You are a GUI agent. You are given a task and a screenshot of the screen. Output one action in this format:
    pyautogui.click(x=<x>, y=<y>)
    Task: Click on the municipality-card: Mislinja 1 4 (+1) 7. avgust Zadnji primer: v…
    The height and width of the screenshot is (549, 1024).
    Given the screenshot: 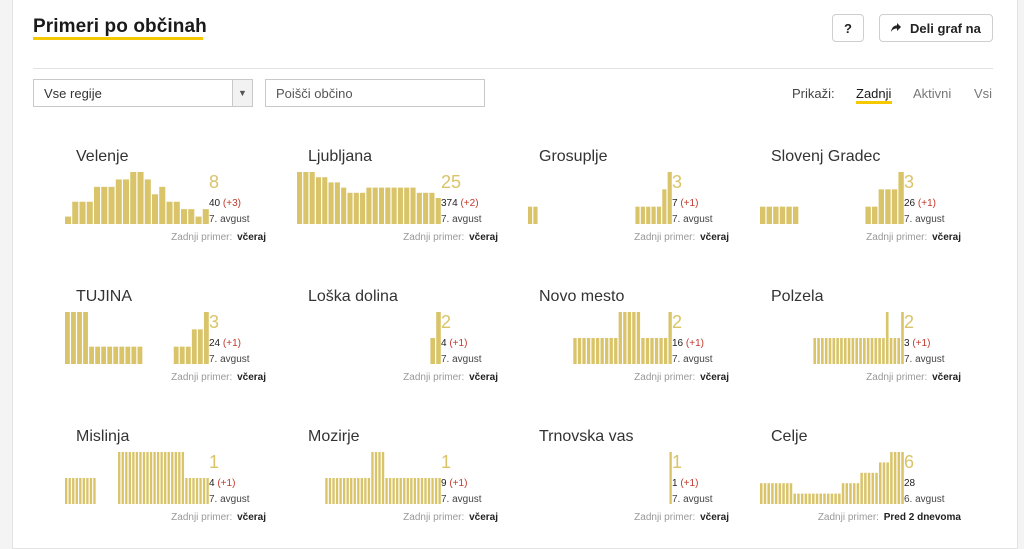 What is the action you would take?
    pyautogui.click(x=170, y=488)
    